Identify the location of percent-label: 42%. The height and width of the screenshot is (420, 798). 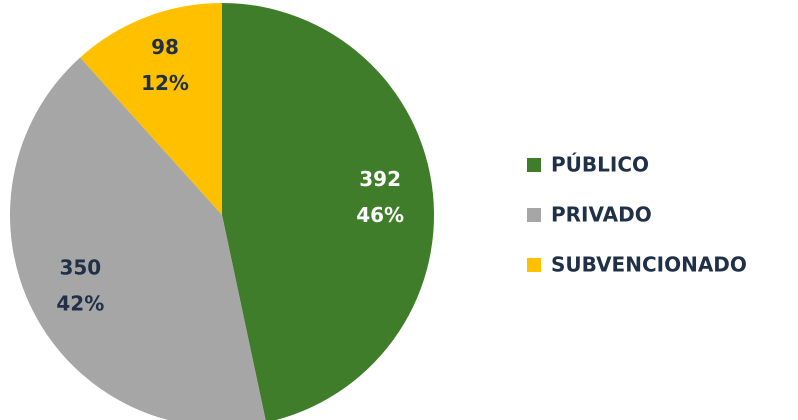
(80, 304).